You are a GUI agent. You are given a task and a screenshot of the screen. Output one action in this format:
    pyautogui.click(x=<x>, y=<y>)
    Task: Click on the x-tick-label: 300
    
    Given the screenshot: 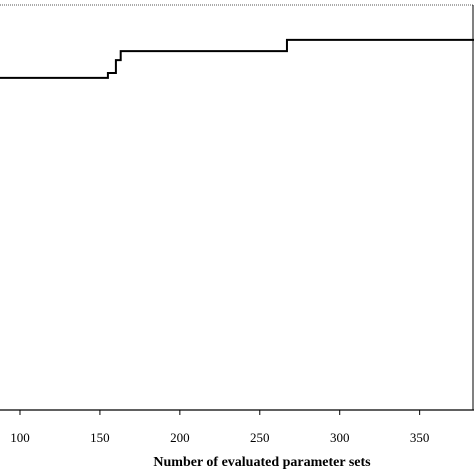 What is the action you would take?
    pyautogui.click(x=340, y=437)
    